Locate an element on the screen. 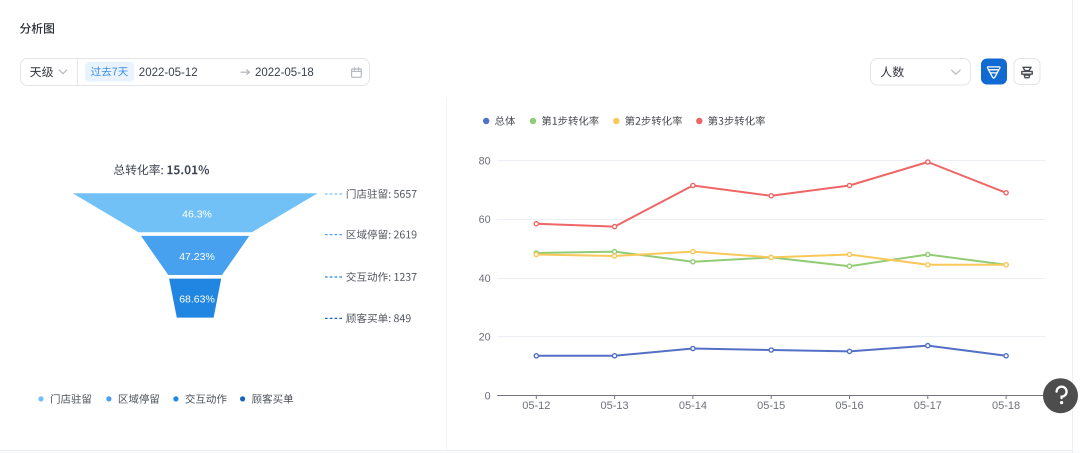 The width and height of the screenshot is (1080, 453). svg-text: 47.23% is located at coordinates (197, 257).